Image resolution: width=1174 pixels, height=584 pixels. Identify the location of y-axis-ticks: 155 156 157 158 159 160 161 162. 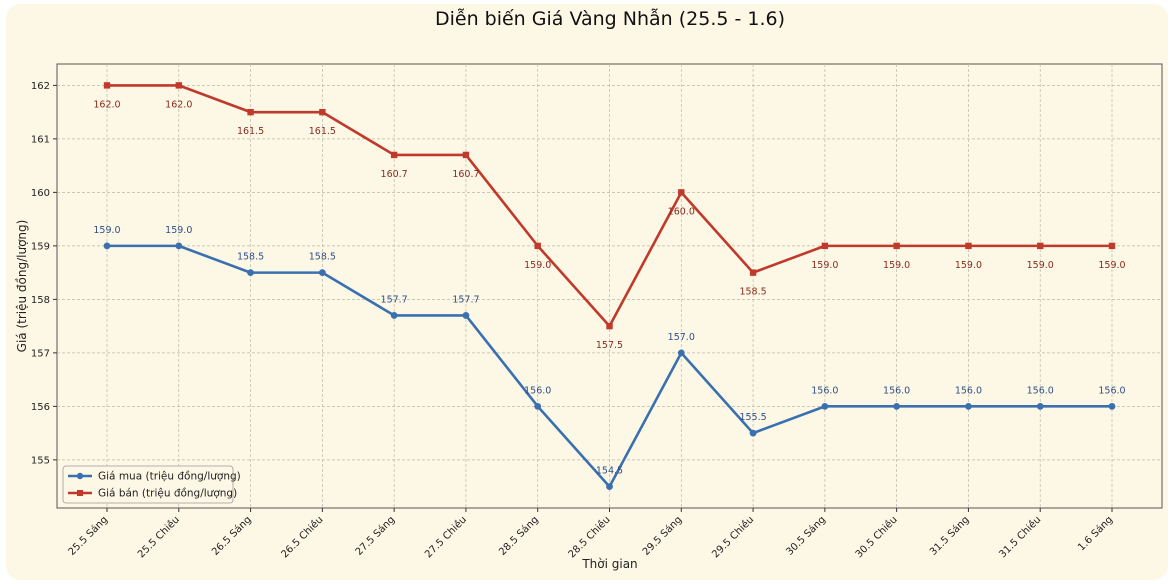
(44, 273).